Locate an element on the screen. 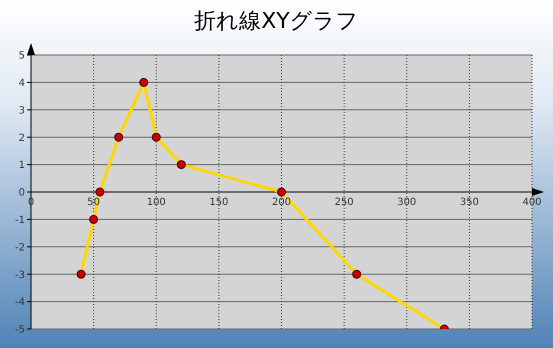  x-tick-label: 350 is located at coordinates (469, 202).